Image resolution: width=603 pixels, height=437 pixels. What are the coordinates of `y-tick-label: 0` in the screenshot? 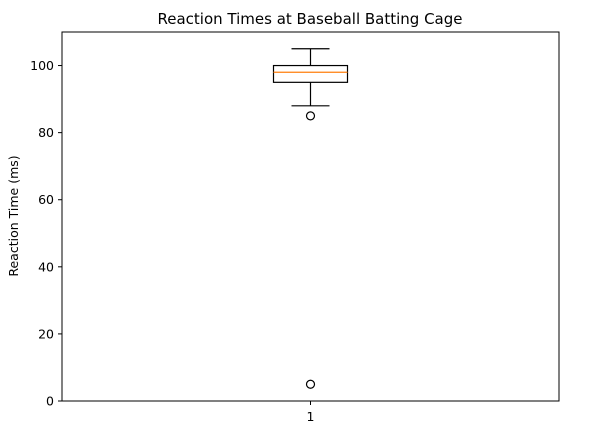 It's located at (50, 401).